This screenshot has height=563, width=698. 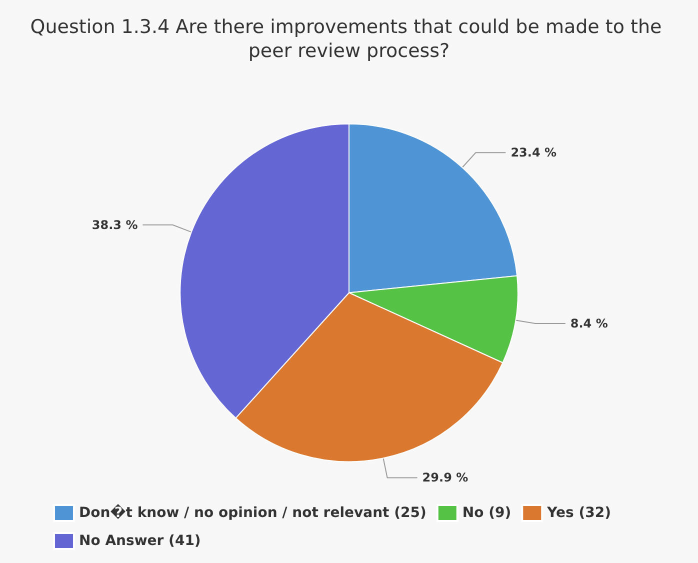 I want to click on data-label: 29.9 %, so click(x=445, y=477).